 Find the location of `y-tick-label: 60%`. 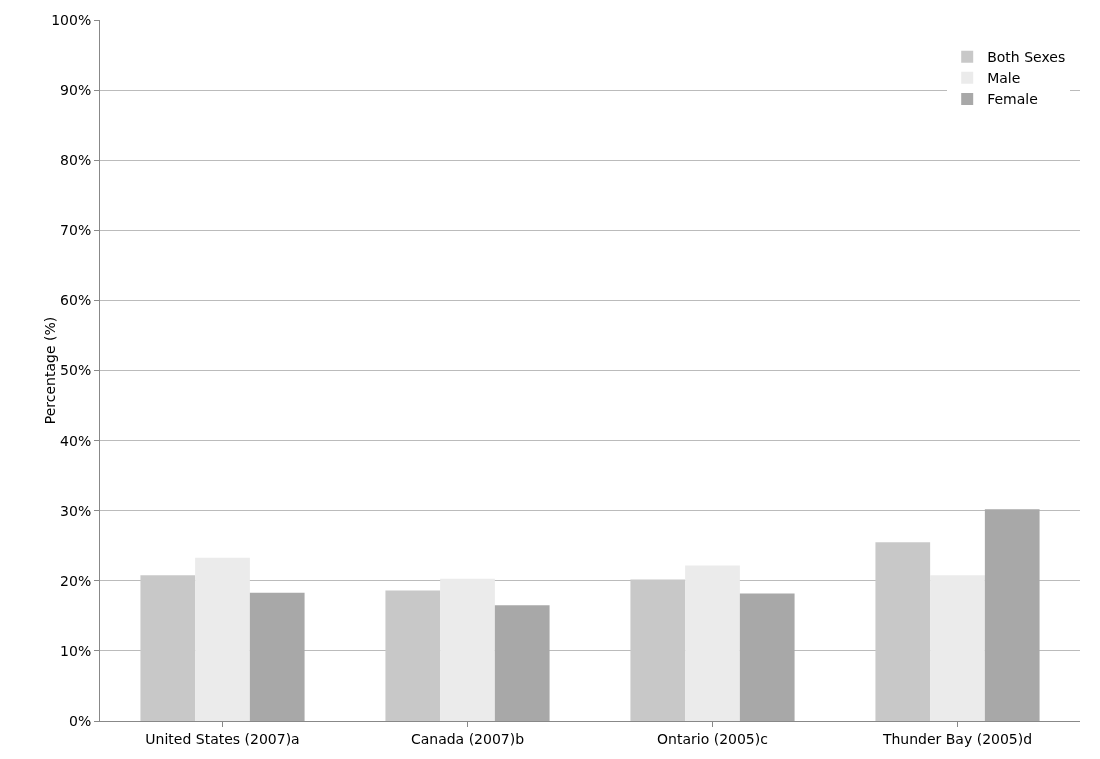

y-tick-label: 60% is located at coordinates (76, 300).